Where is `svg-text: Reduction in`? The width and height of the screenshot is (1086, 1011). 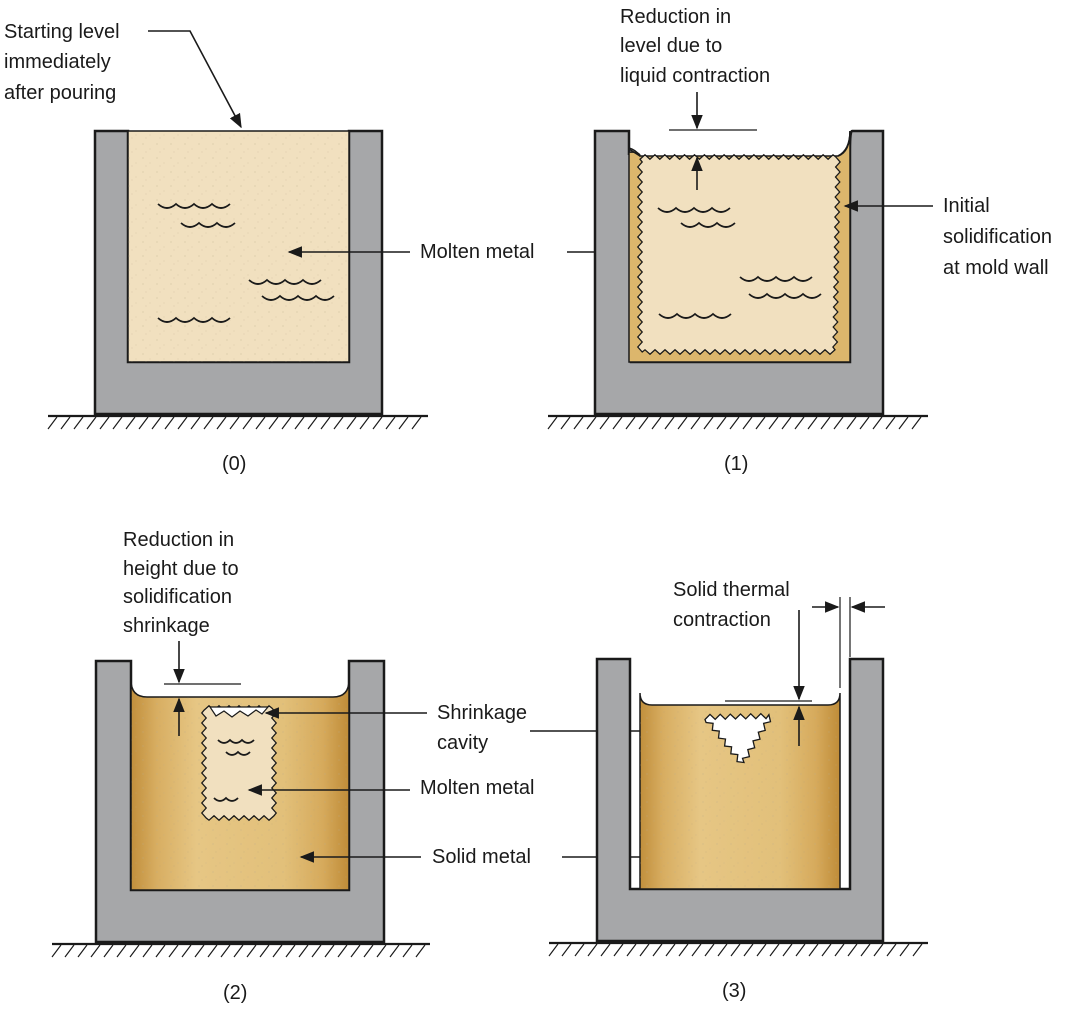 svg-text: Reduction in is located at coordinates (178, 540).